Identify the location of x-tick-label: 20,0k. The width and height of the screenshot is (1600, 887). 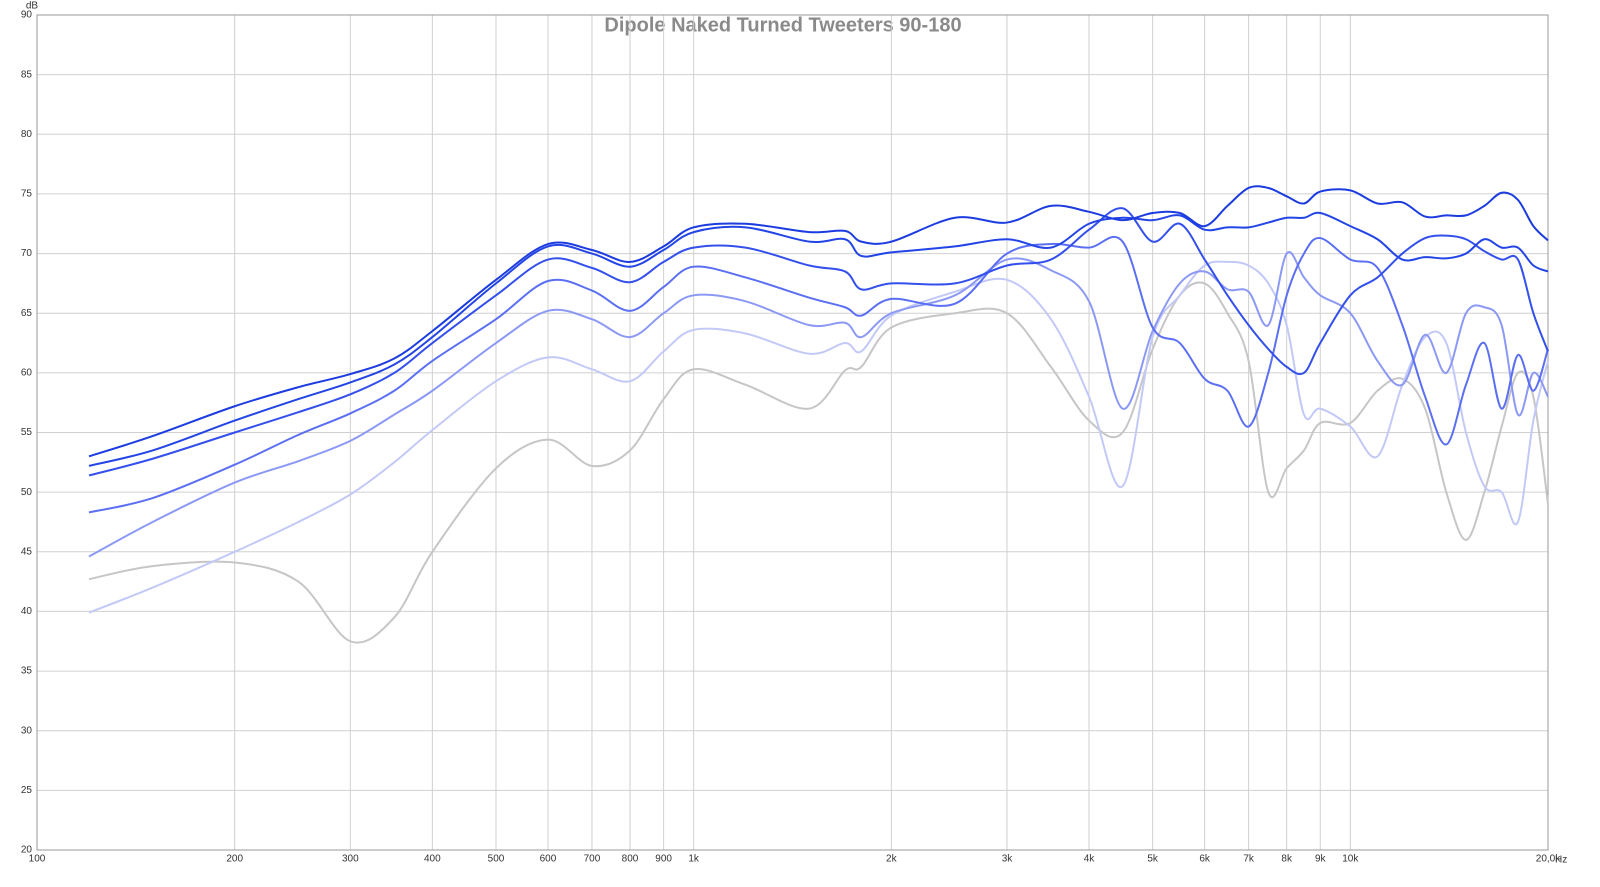
(1548, 859).